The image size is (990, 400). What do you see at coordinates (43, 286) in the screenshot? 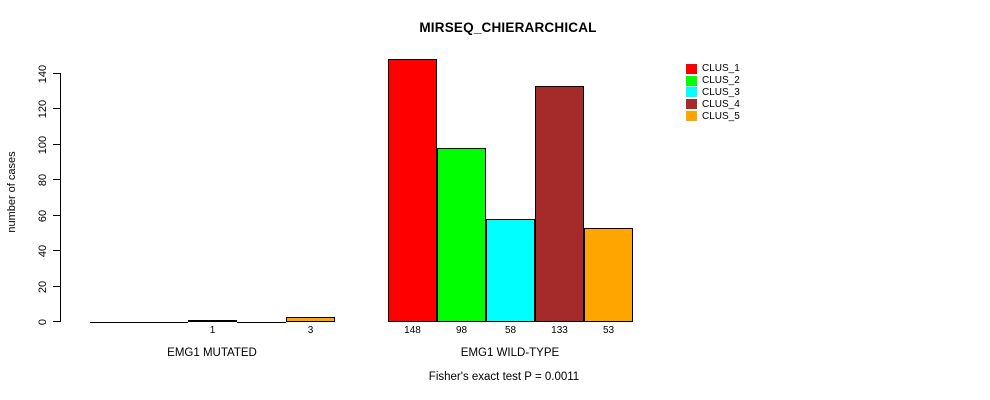
I see `y-axis-tick-label: 20` at bounding box center [43, 286].